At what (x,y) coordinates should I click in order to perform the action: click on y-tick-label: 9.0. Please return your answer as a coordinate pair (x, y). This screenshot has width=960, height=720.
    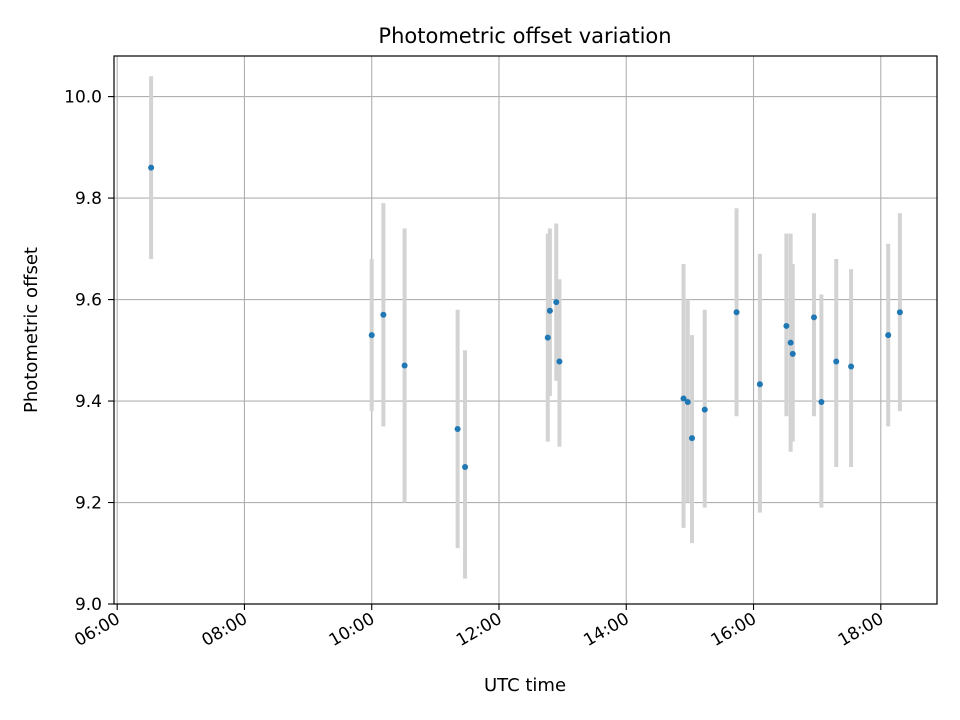
    Looking at the image, I should click on (88, 605).